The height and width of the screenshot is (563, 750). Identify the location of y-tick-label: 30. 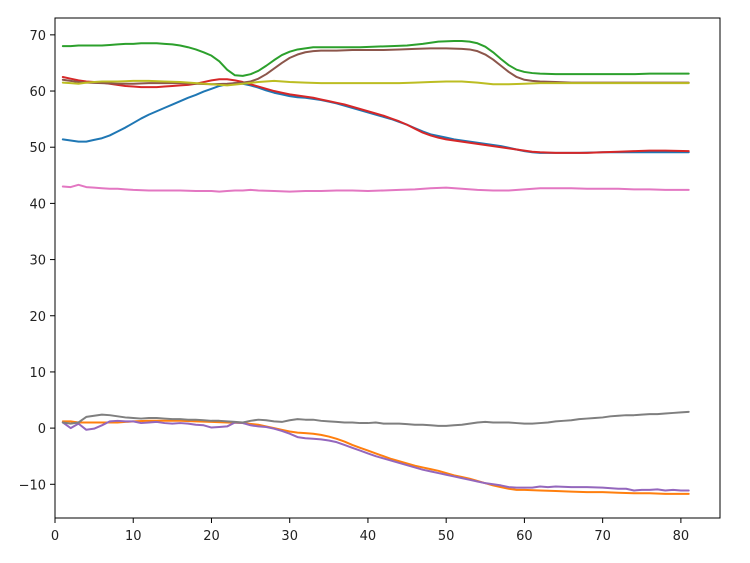
(37, 261).